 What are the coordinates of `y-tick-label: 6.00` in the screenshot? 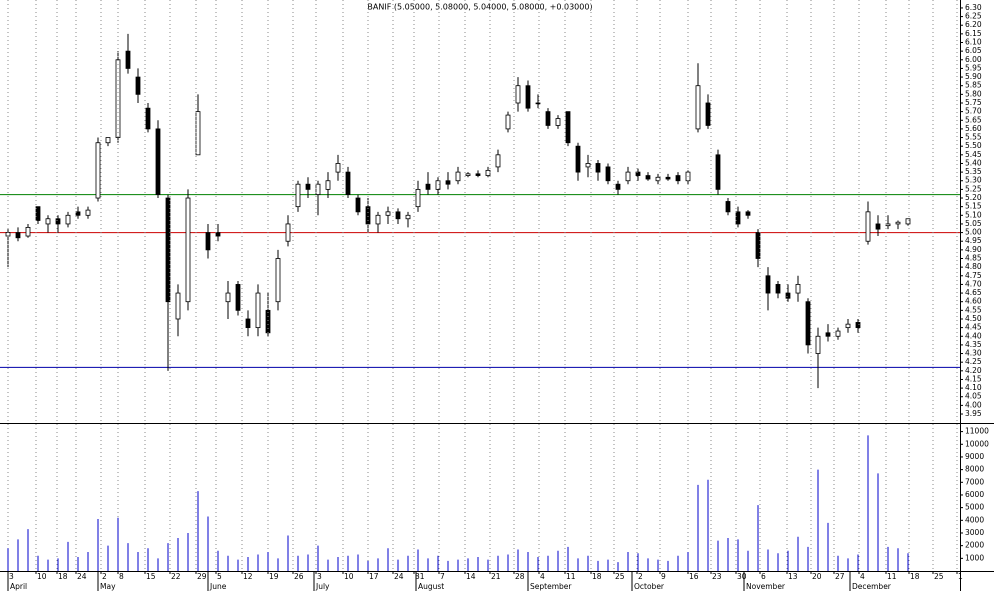 It's located at (973, 59).